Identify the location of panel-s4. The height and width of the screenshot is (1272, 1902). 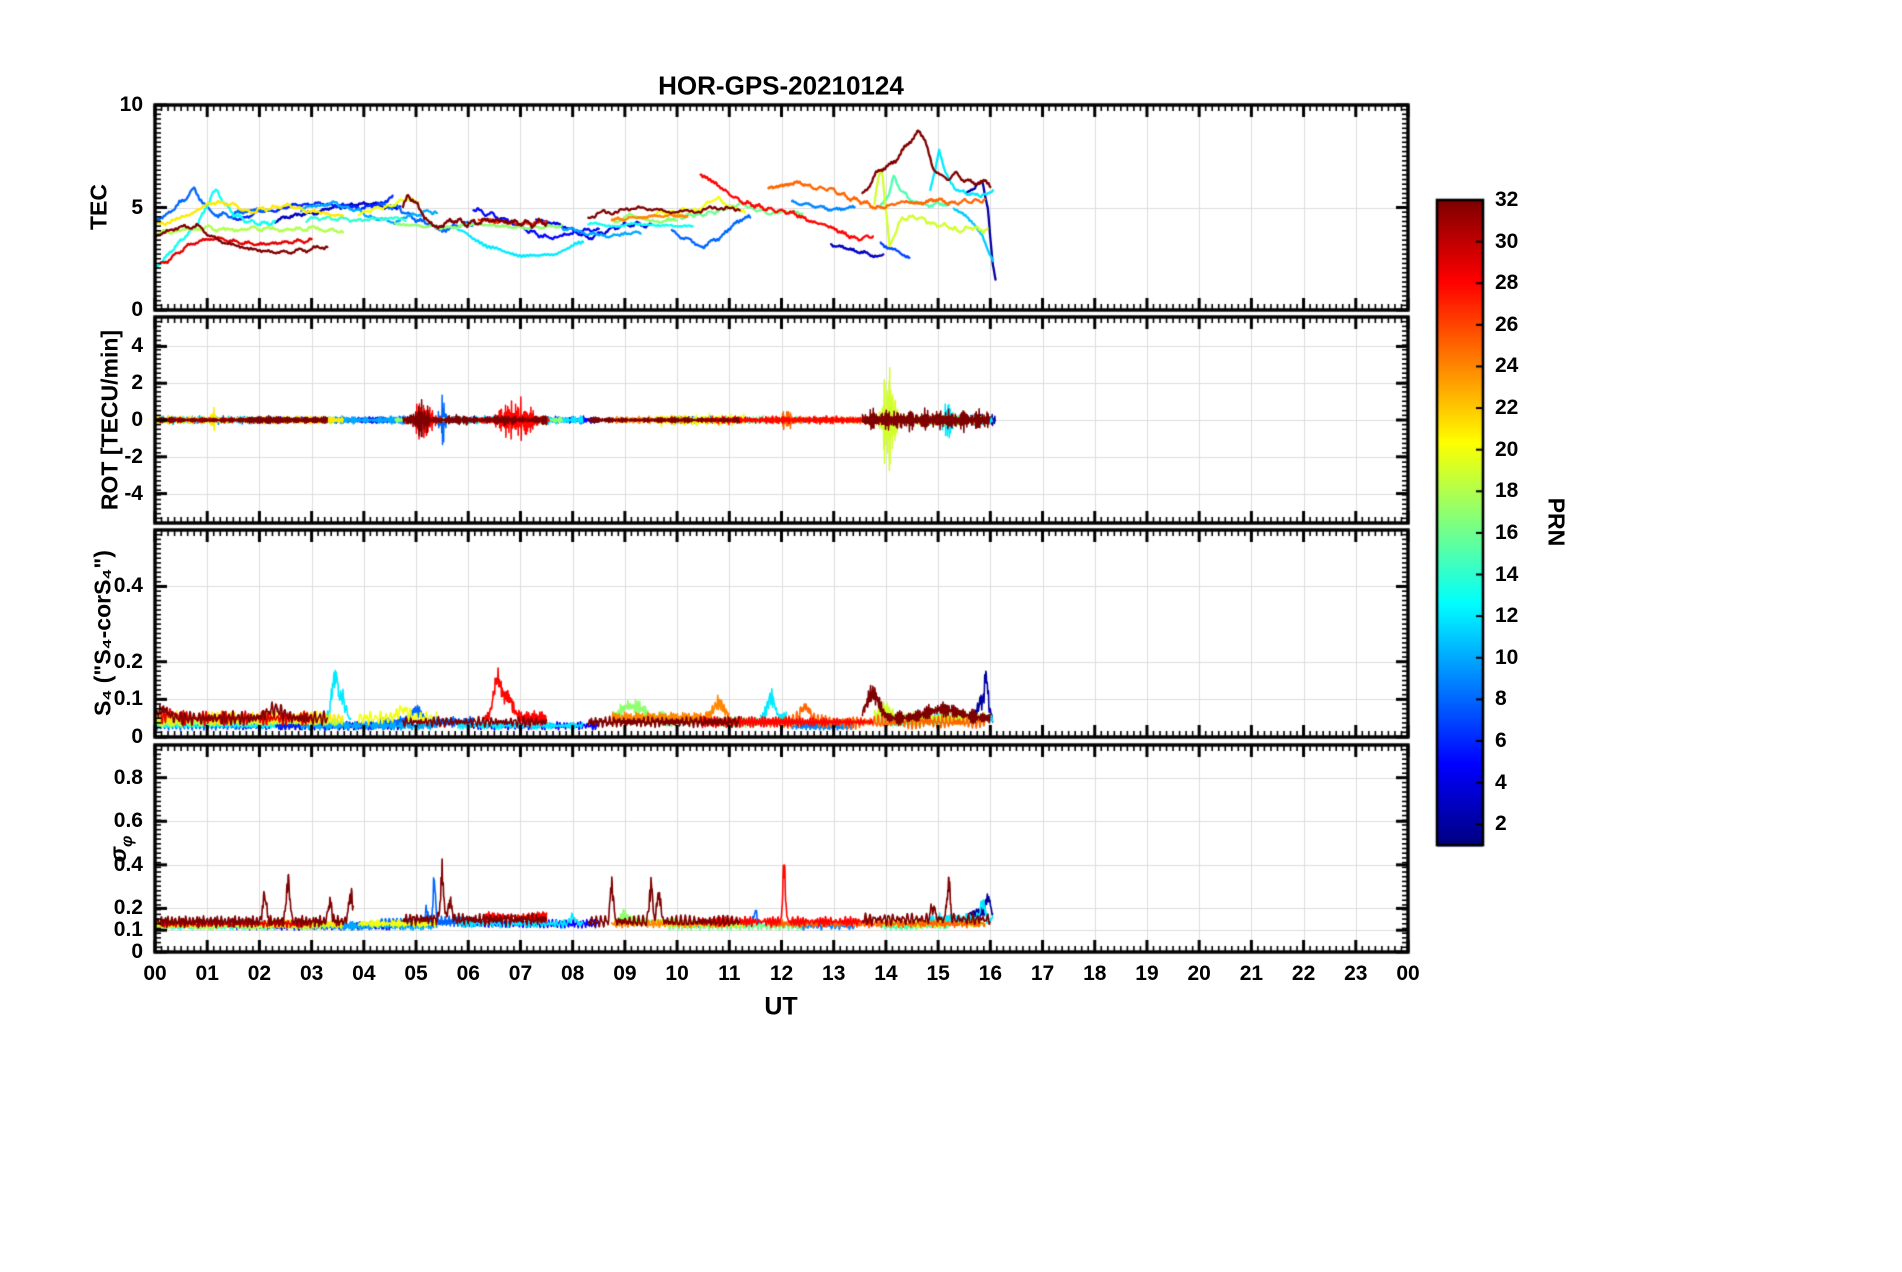
(781, 633).